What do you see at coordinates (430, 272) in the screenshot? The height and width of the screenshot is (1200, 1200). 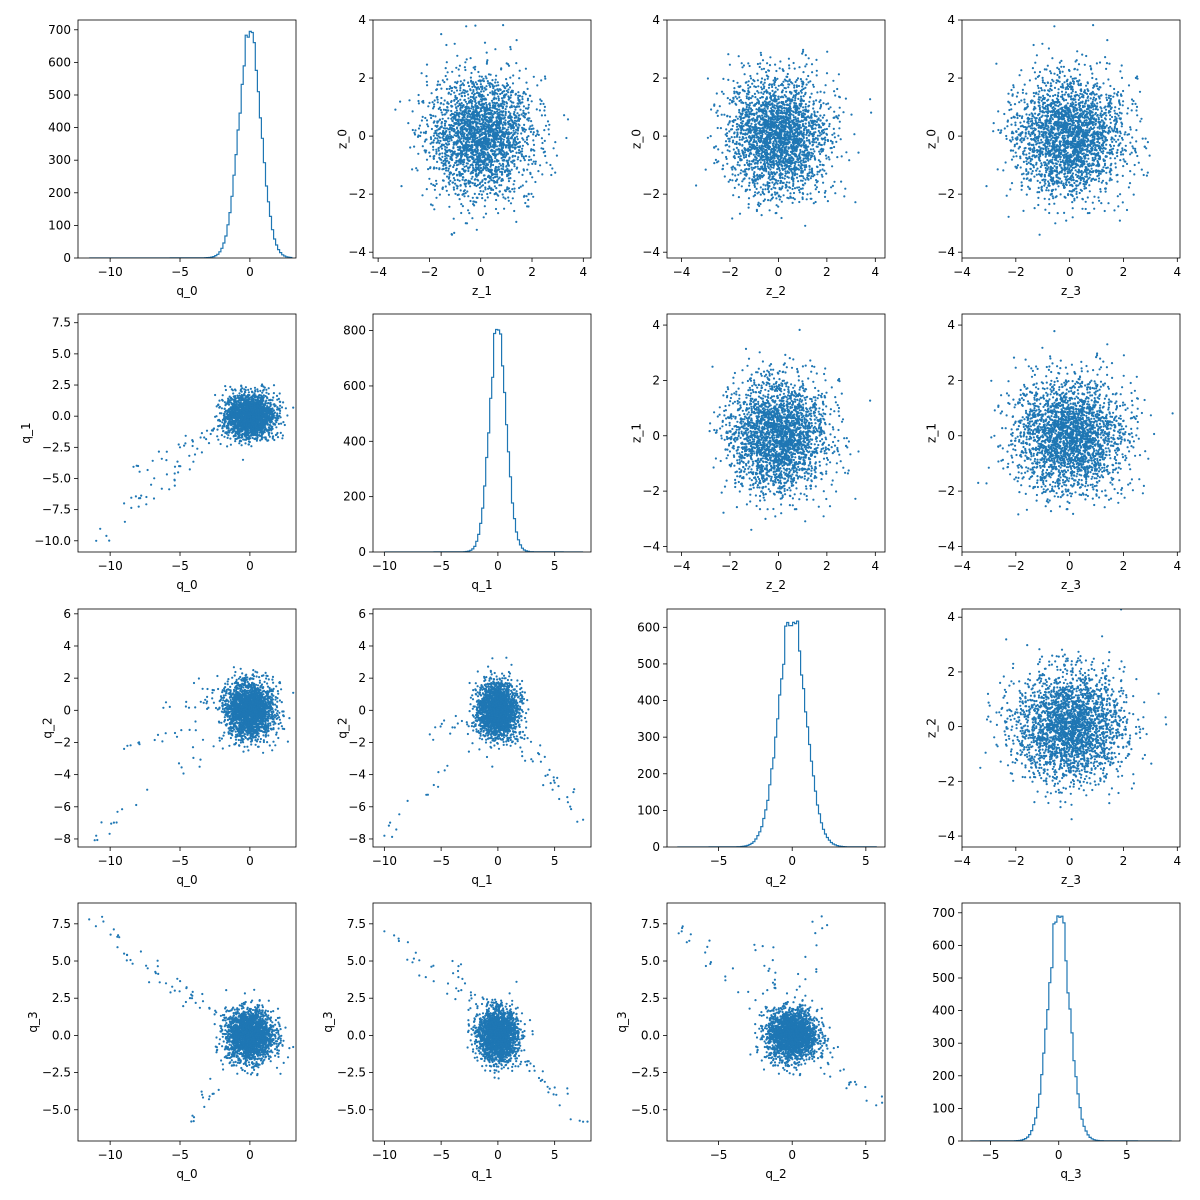 I see `x-tick-label: −2` at bounding box center [430, 272].